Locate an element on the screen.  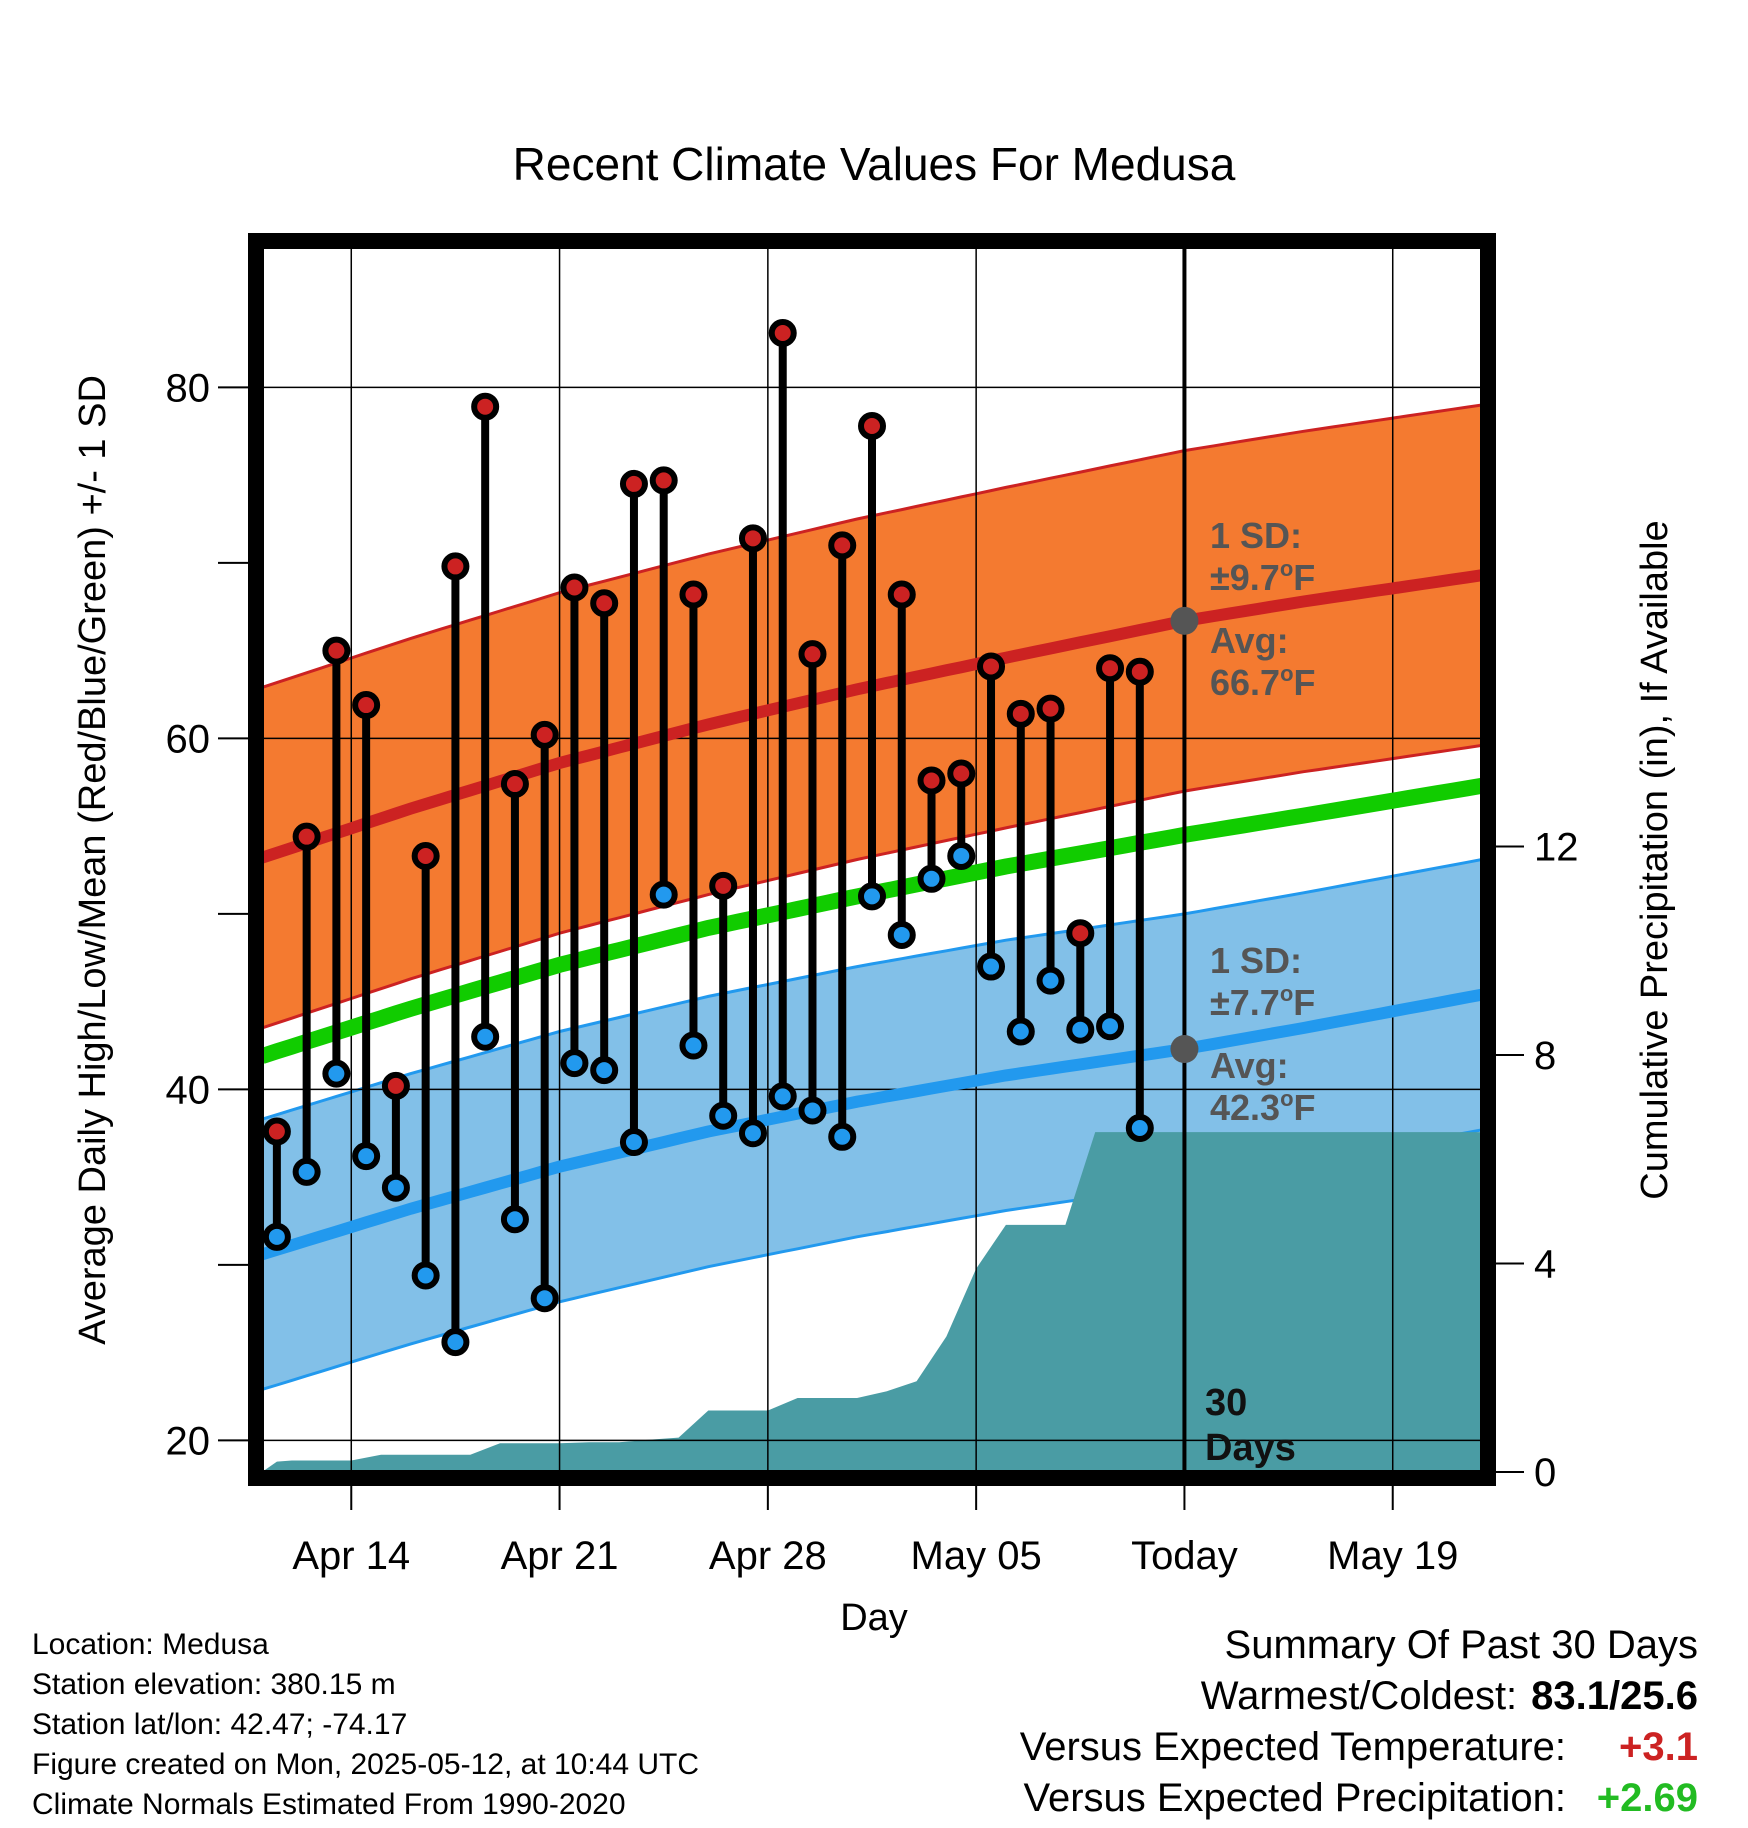
normals-text: Climate Normals Estimated From 1990-2020 is located at coordinates (329, 1804).